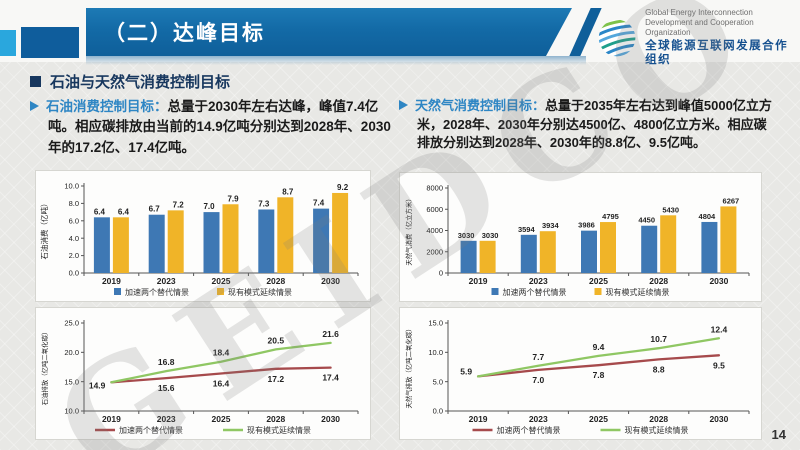 Image resolution: width=800 pixels, height=450 pixels. I want to click on svg-text: 10.7, so click(658, 339).